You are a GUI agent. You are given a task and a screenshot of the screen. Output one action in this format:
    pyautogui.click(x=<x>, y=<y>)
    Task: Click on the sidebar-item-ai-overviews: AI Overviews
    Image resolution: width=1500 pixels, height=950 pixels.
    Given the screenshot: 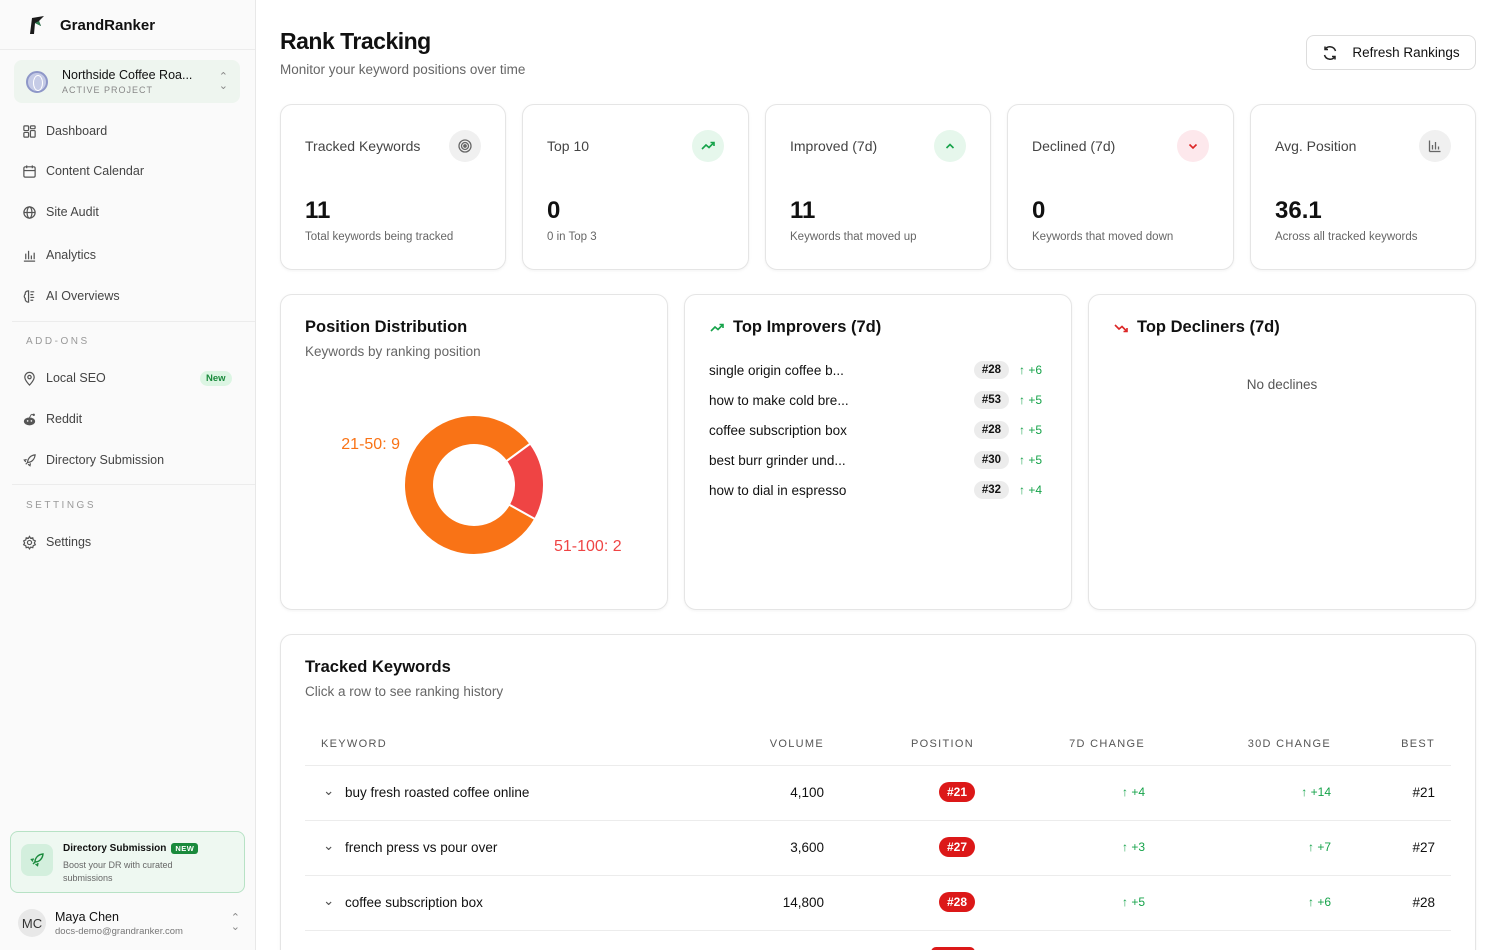 What is the action you would take?
    pyautogui.click(x=71, y=296)
    